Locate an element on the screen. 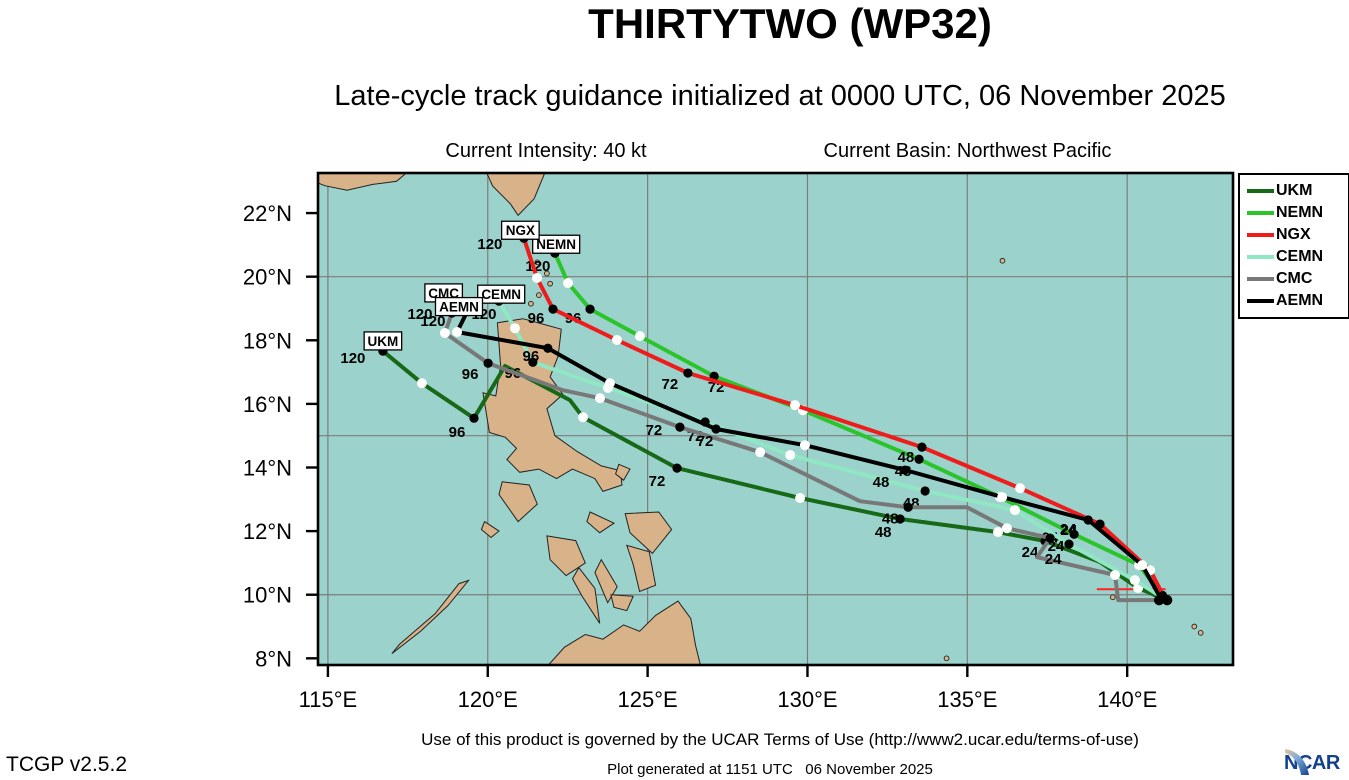 This screenshot has width=1349, height=780. land-luzon is located at coordinates (552, 405).